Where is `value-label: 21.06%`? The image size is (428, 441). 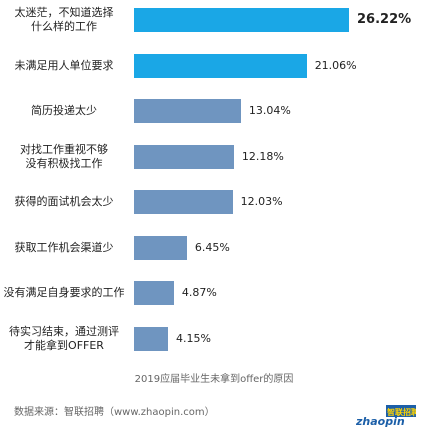 value-label: 21.06% is located at coordinates (335, 65).